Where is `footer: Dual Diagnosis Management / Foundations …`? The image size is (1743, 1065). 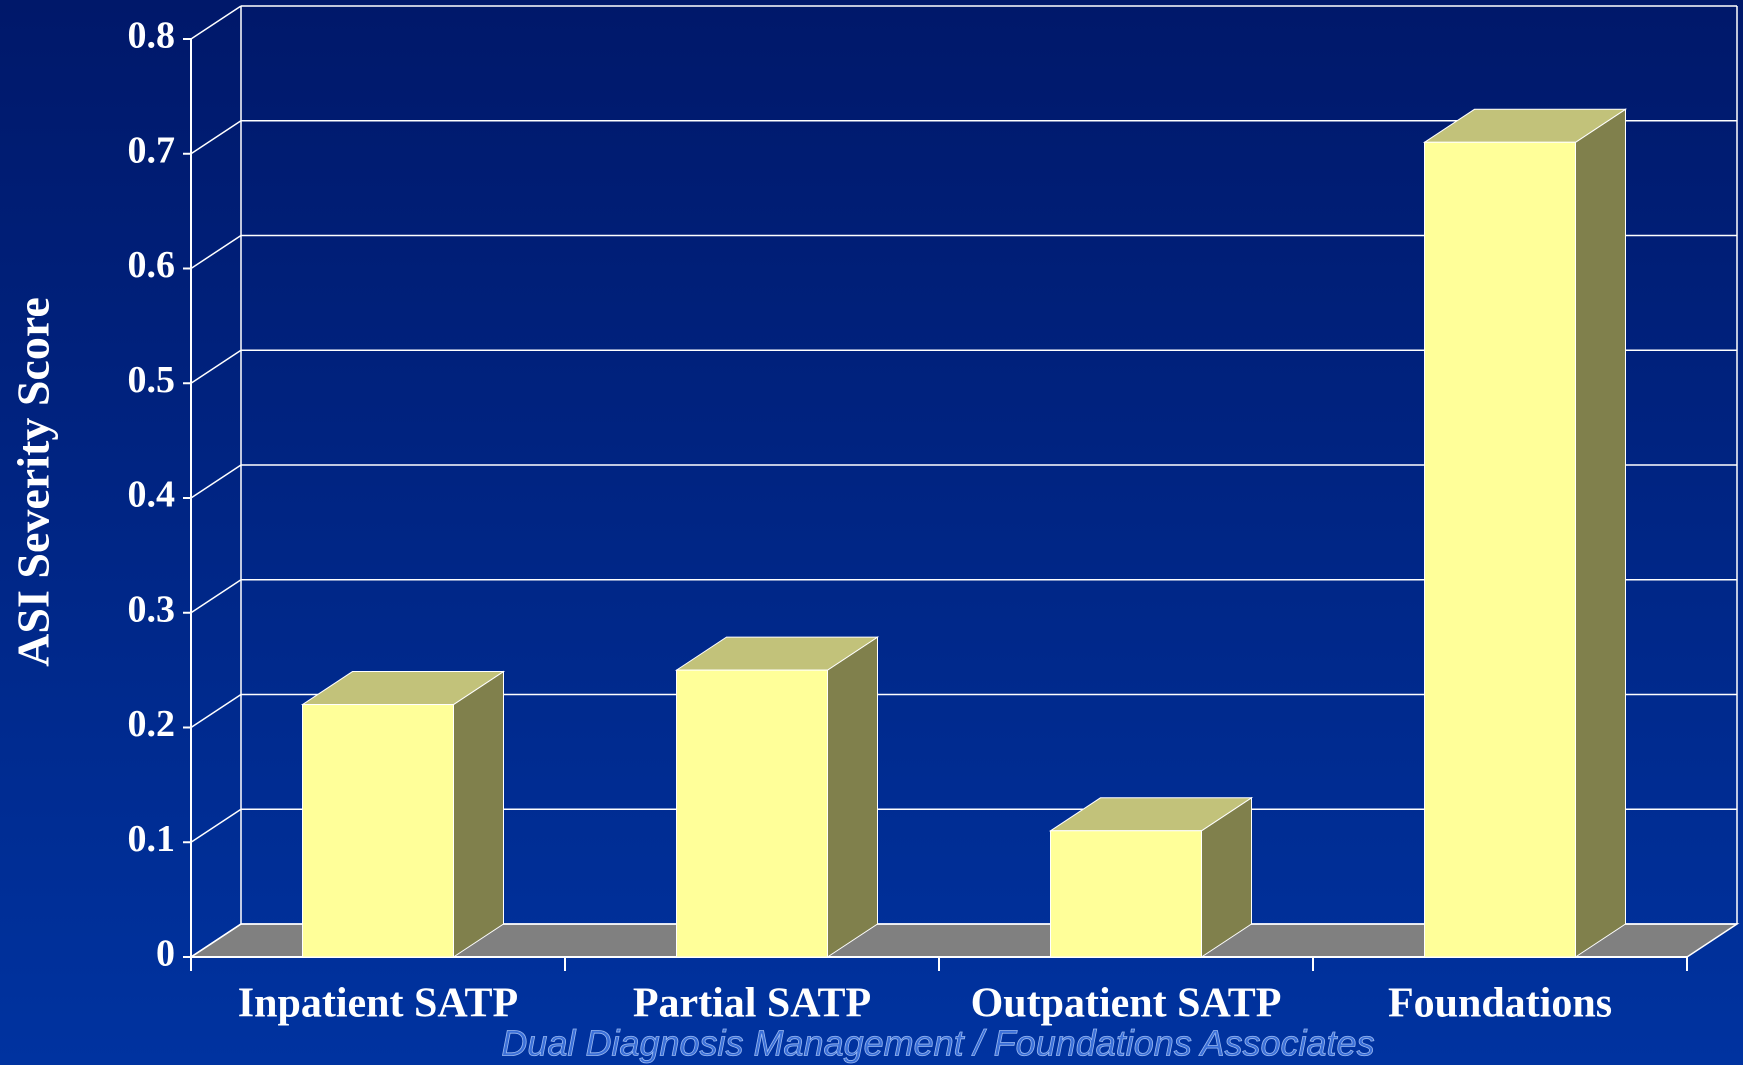 footer: Dual Diagnosis Management / Foundations … is located at coordinates (937, 1043).